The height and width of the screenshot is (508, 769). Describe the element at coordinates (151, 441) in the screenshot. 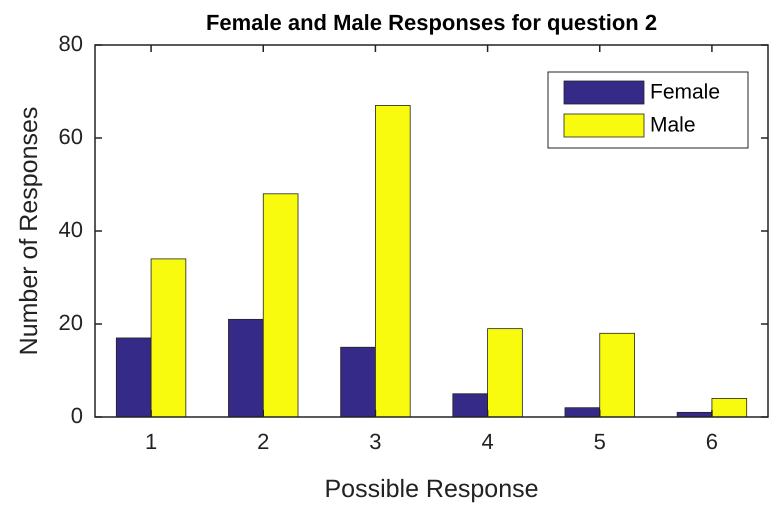

I see `x-tick-label: 1` at that location.